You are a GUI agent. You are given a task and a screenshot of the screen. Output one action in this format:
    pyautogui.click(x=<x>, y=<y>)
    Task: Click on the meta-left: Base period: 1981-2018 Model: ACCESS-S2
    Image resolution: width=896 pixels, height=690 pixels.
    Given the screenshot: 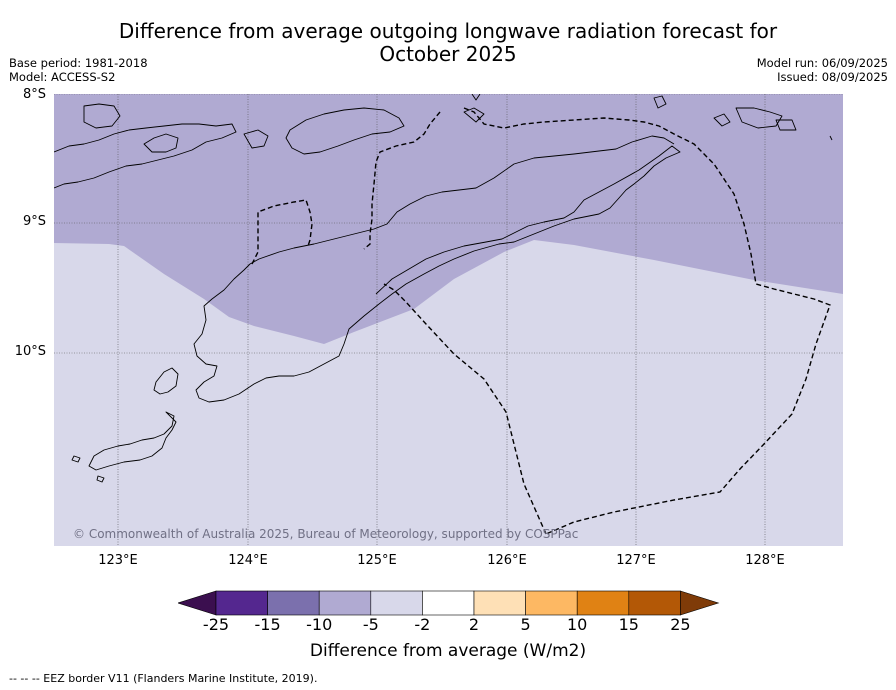 What is the action you would take?
    pyautogui.click(x=78, y=70)
    